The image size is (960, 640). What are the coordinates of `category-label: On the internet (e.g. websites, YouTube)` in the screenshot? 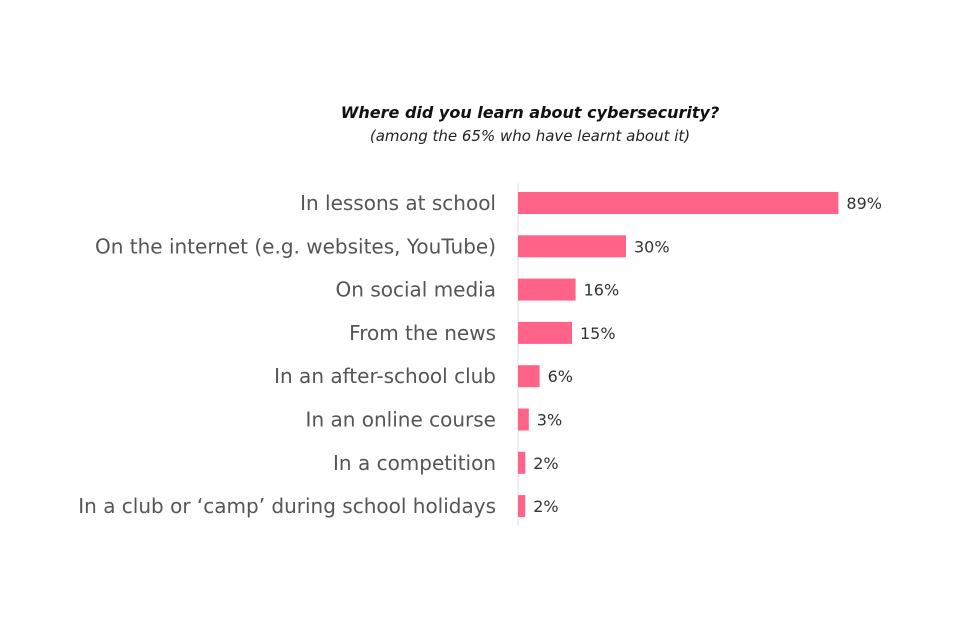 It's located at (295, 246).